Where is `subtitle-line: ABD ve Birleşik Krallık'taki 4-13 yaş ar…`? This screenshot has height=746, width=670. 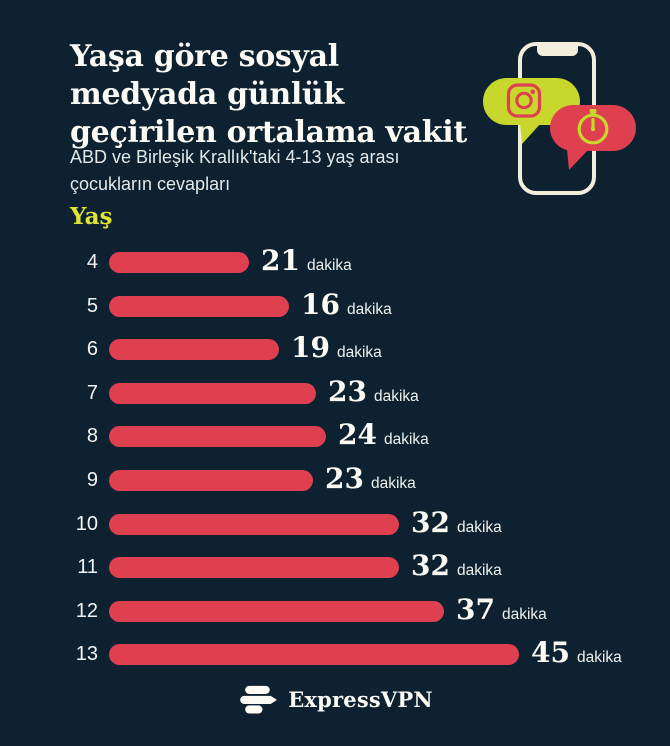
subtitle-line: ABD ve Birleşik Krallık'taki 4-13 yaş ar… is located at coordinates (235, 157).